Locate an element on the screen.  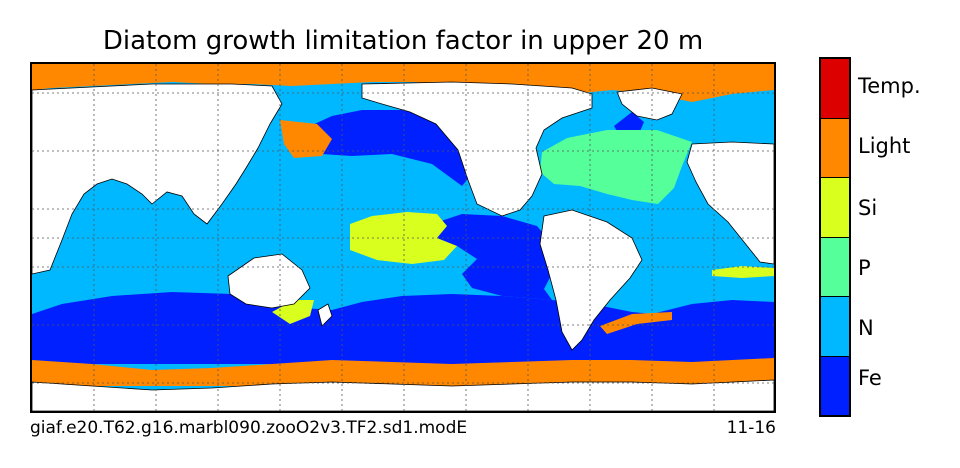
colorbar-segment-temp is located at coordinates (835, 89).